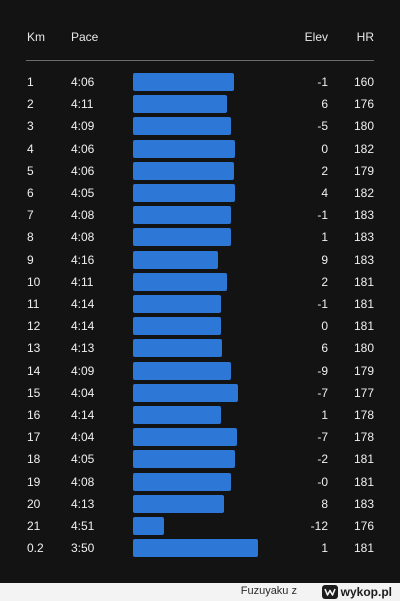 The height and width of the screenshot is (601, 400). I want to click on split-row: 21 4:51 -12 176, so click(200, 525).